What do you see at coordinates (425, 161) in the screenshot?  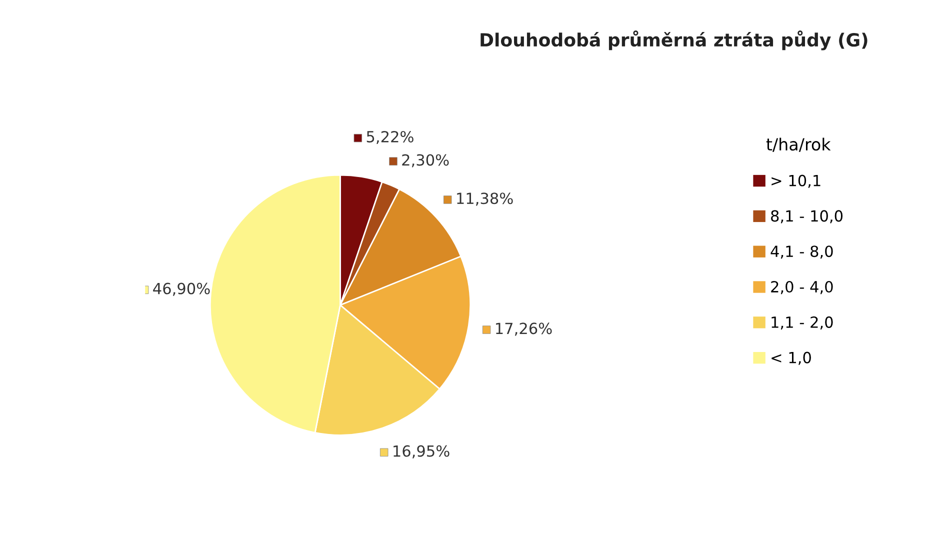 I see `data-label: 2,30%` at bounding box center [425, 161].